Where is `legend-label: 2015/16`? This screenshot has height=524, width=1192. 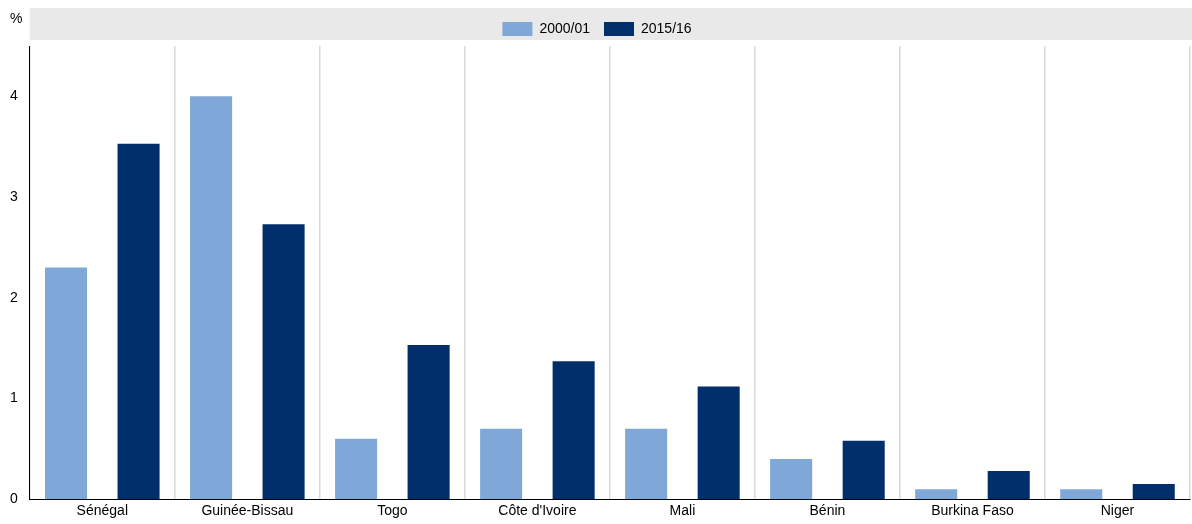 legend-label: 2015/16 is located at coordinates (666, 27).